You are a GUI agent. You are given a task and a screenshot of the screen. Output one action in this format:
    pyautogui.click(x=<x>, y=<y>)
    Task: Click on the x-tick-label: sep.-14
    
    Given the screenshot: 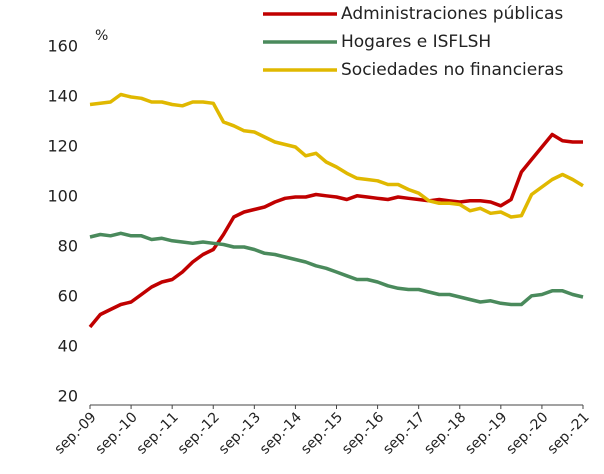 What is the action you would take?
    pyautogui.click(x=281, y=433)
    